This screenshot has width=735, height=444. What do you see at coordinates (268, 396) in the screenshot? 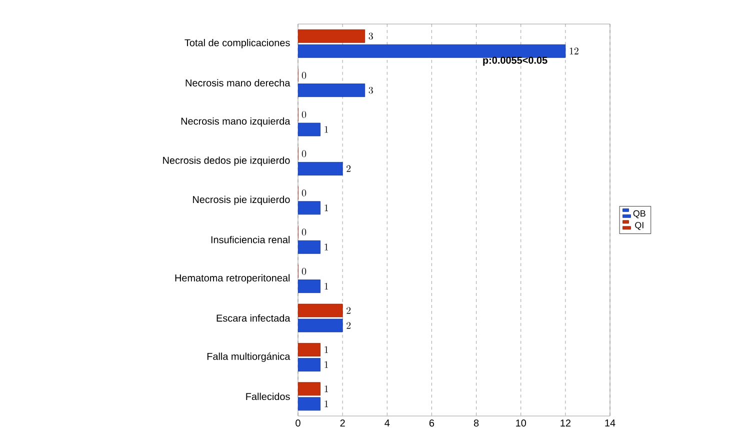
I see `y-tick-label: Fallecidos` at bounding box center [268, 396].